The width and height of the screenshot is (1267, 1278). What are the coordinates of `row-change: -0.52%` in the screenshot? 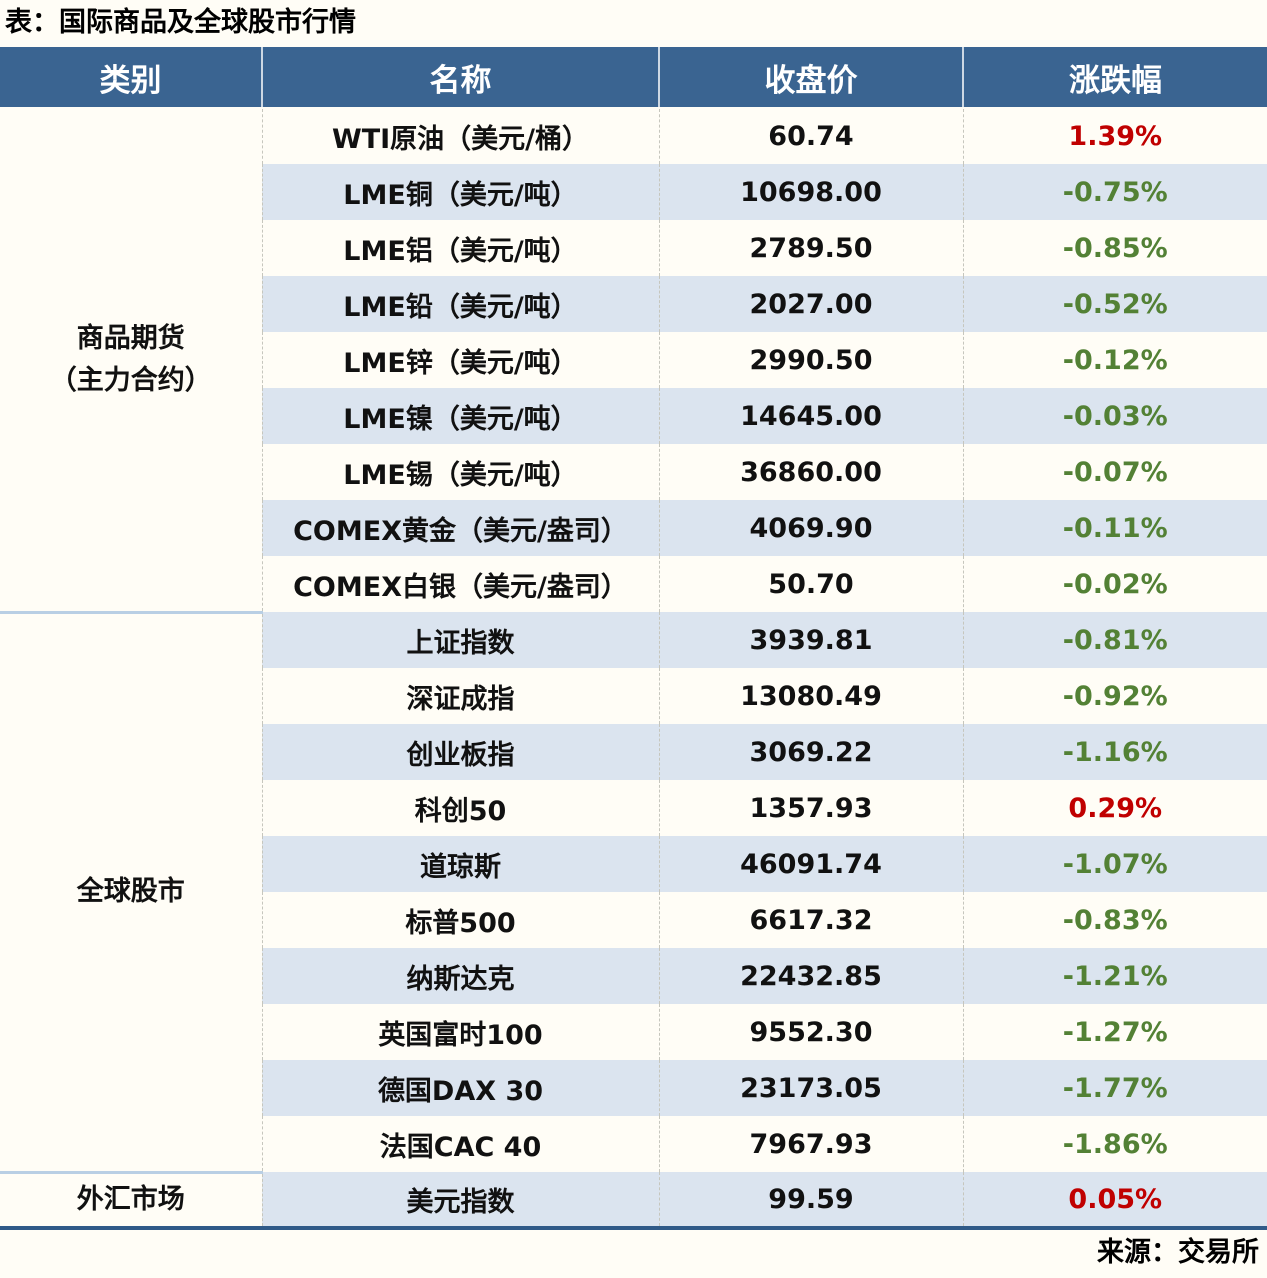 It's located at (1114, 304).